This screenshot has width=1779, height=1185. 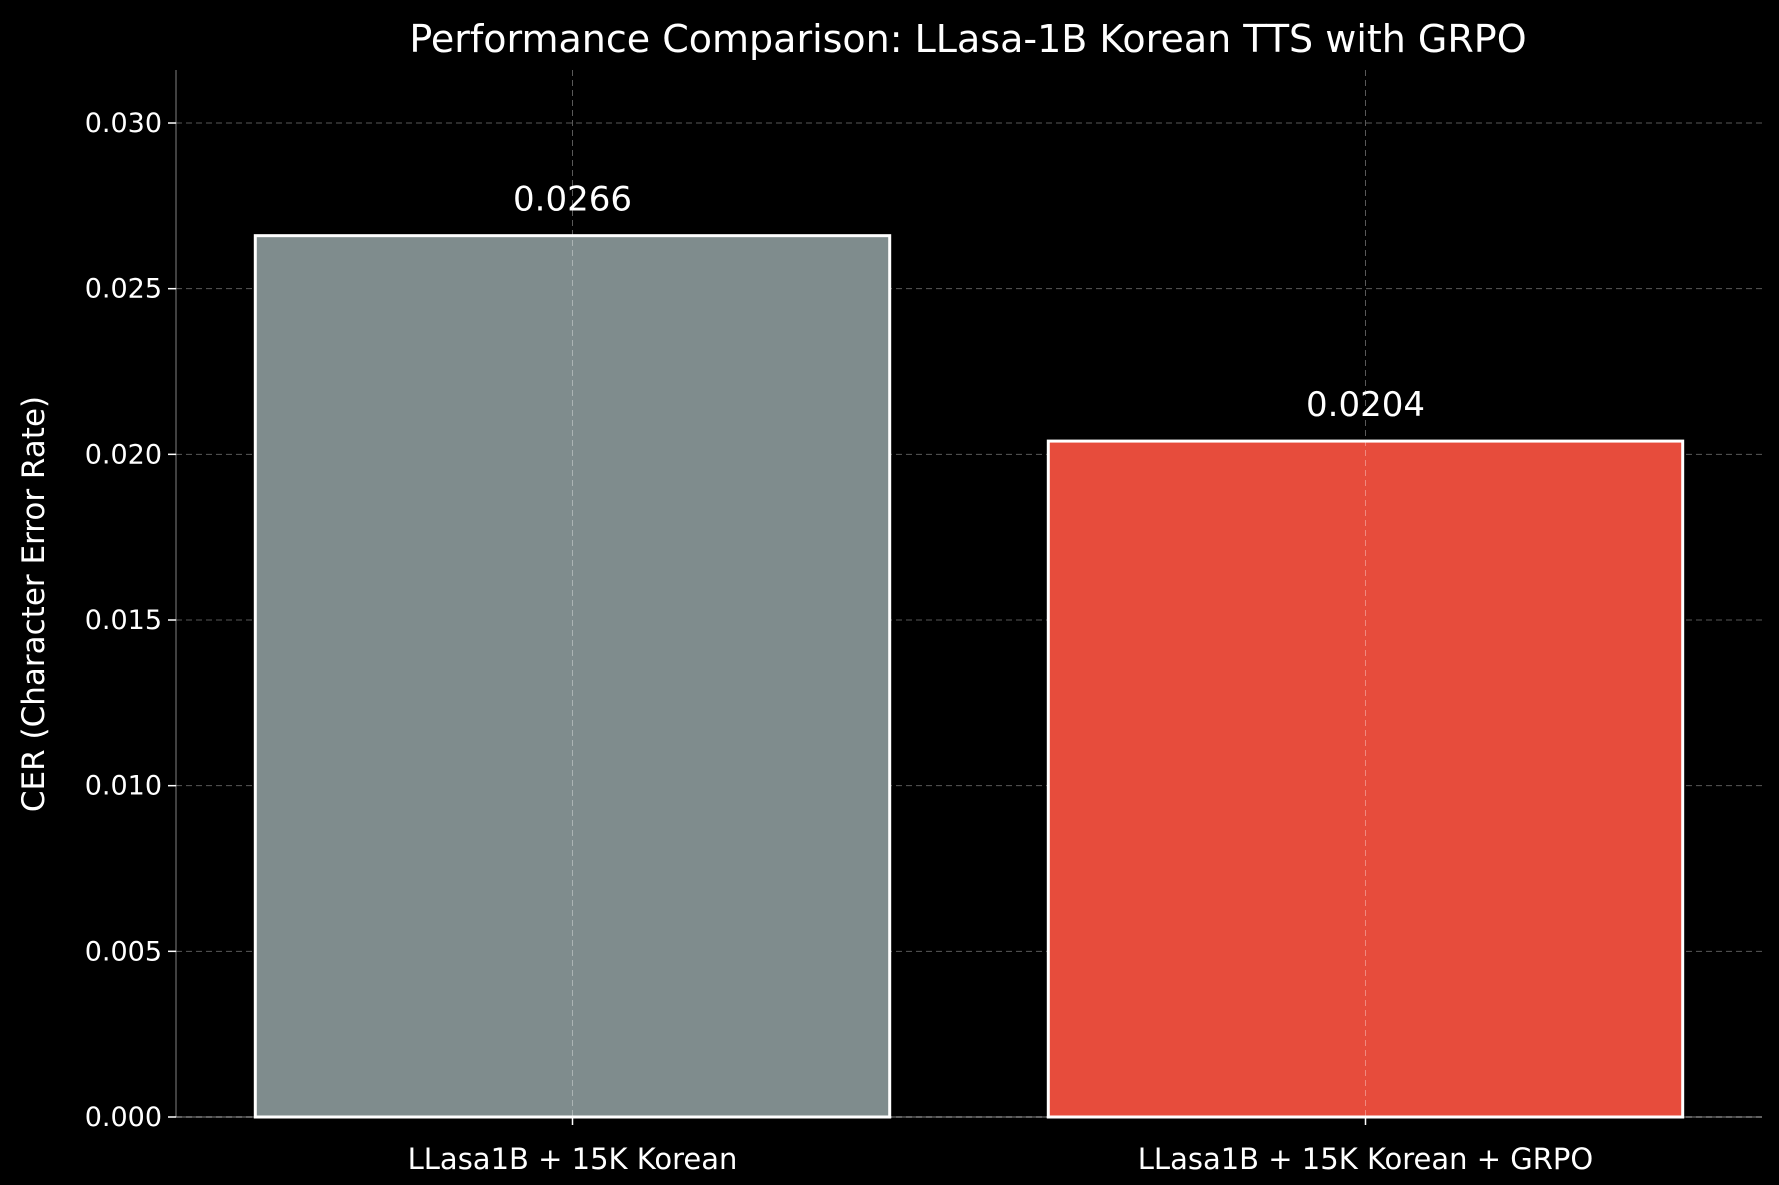 What do you see at coordinates (1365, 1159) in the screenshot?
I see `x-tick-label: LLasa1B + 15K Korean + GRPO` at bounding box center [1365, 1159].